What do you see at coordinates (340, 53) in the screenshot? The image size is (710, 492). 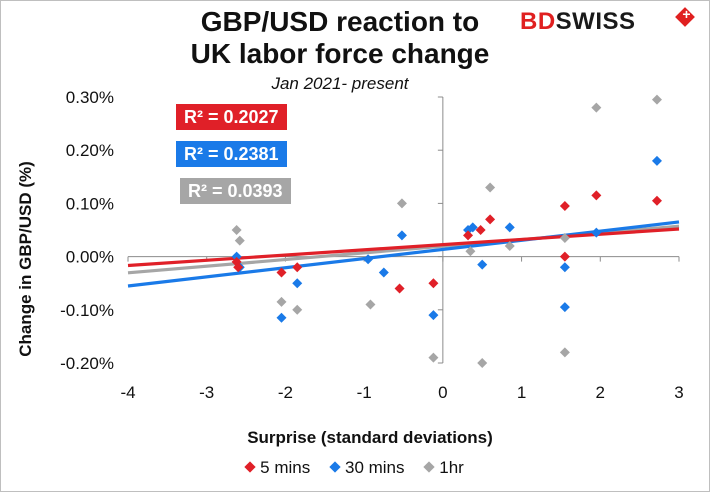 I see `chart-title-line2: UK labor force change` at bounding box center [340, 53].